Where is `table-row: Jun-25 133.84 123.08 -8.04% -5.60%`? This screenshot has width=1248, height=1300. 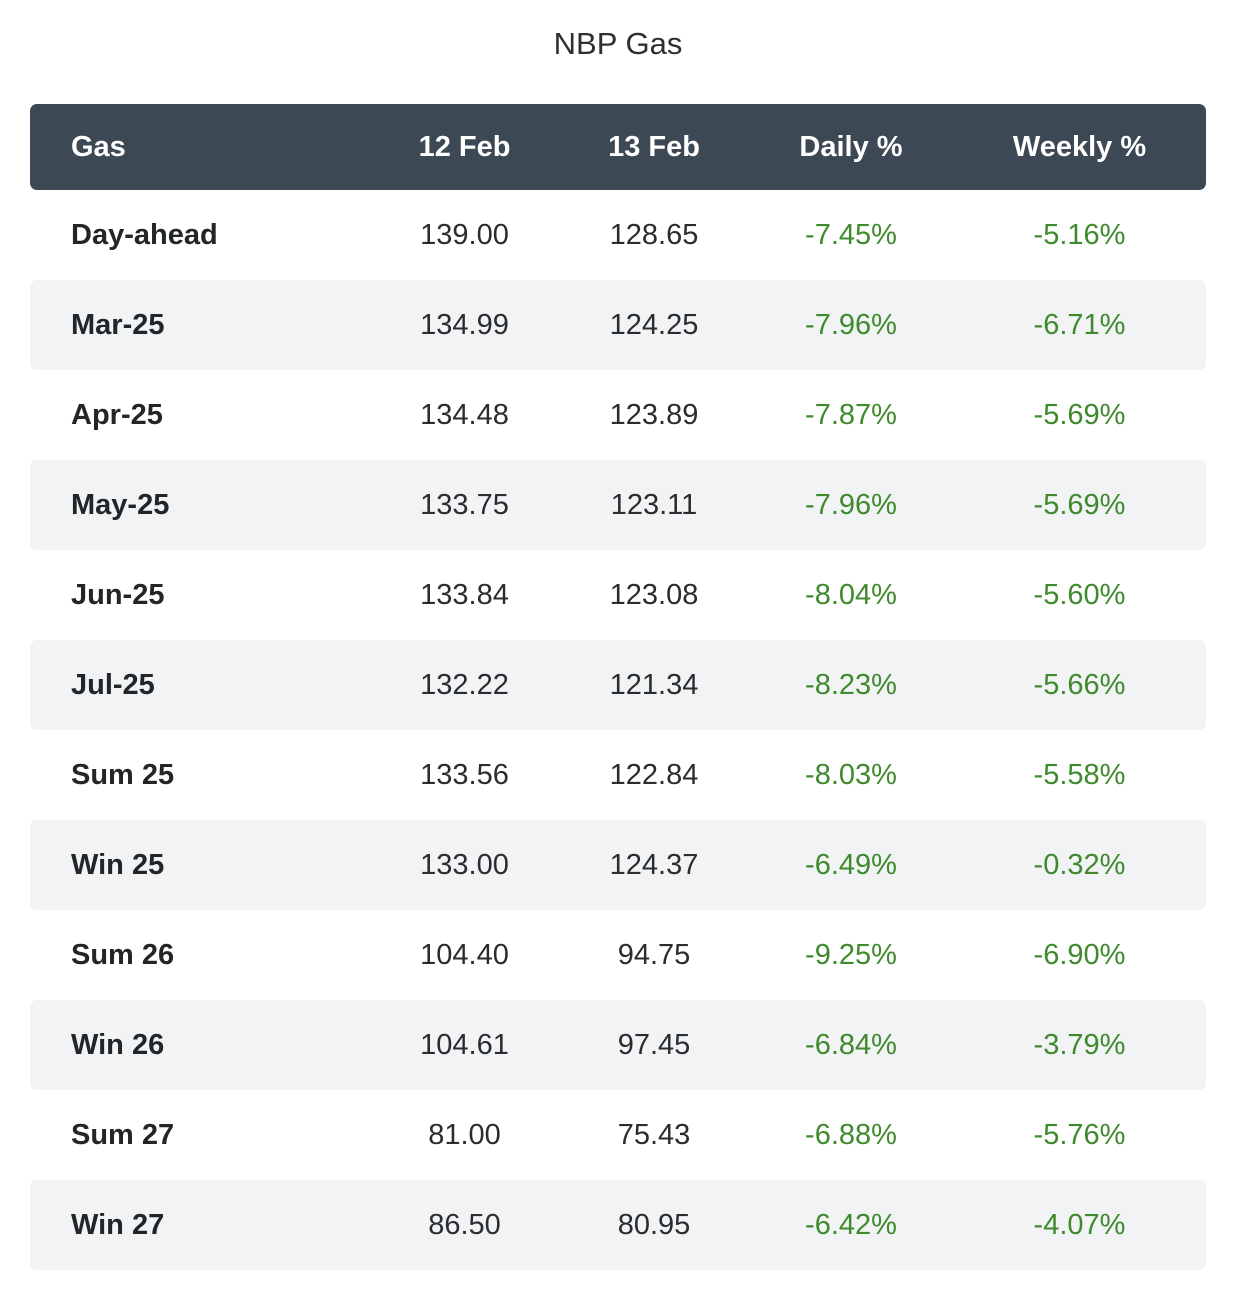 table-row: Jun-25 133.84 123.08 -8.04% -5.60% is located at coordinates (618, 595).